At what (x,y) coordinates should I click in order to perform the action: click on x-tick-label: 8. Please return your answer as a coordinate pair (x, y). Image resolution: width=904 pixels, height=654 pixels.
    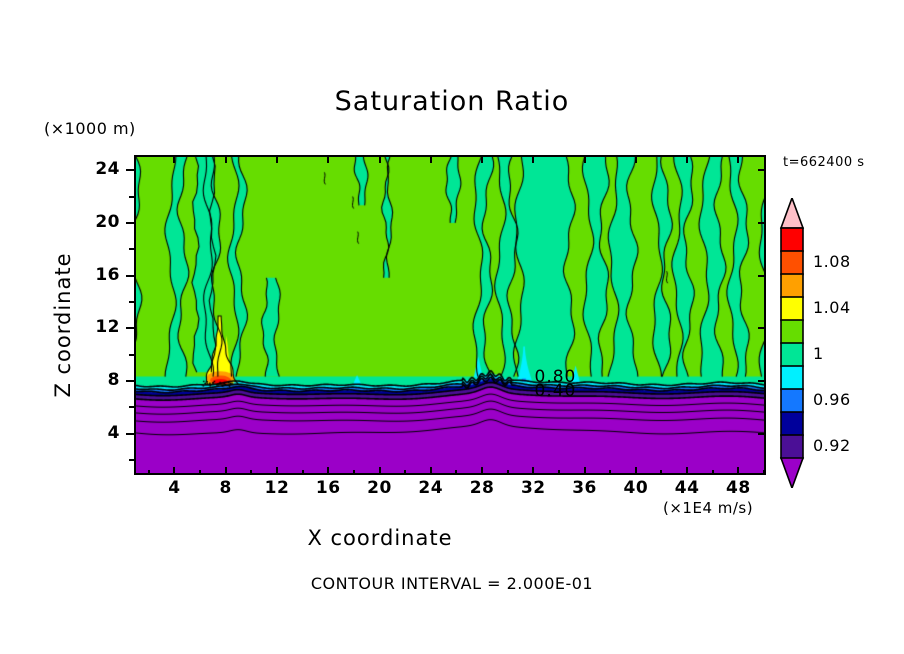
    Looking at the image, I should click on (225, 488).